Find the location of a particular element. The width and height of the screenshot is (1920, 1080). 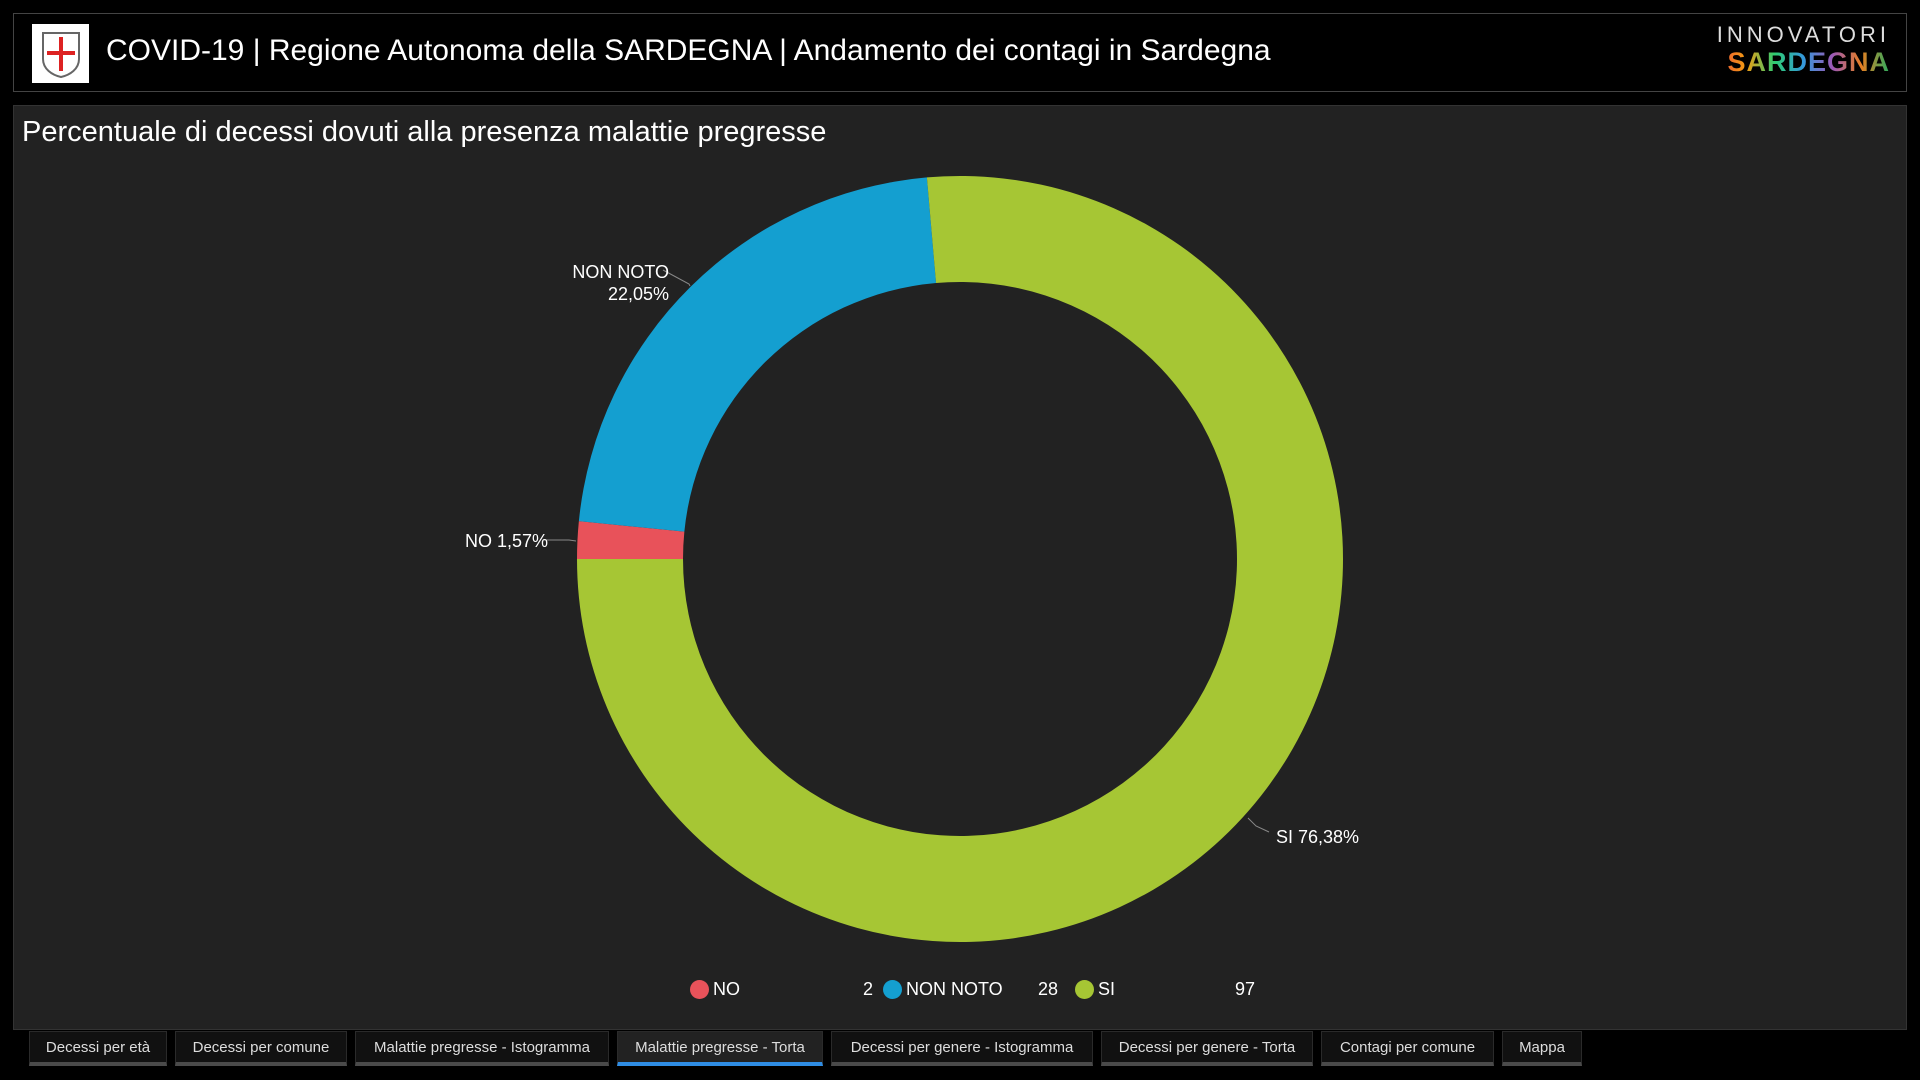

legend-item-non-noto: NON NOTO 28 is located at coordinates (970, 989).